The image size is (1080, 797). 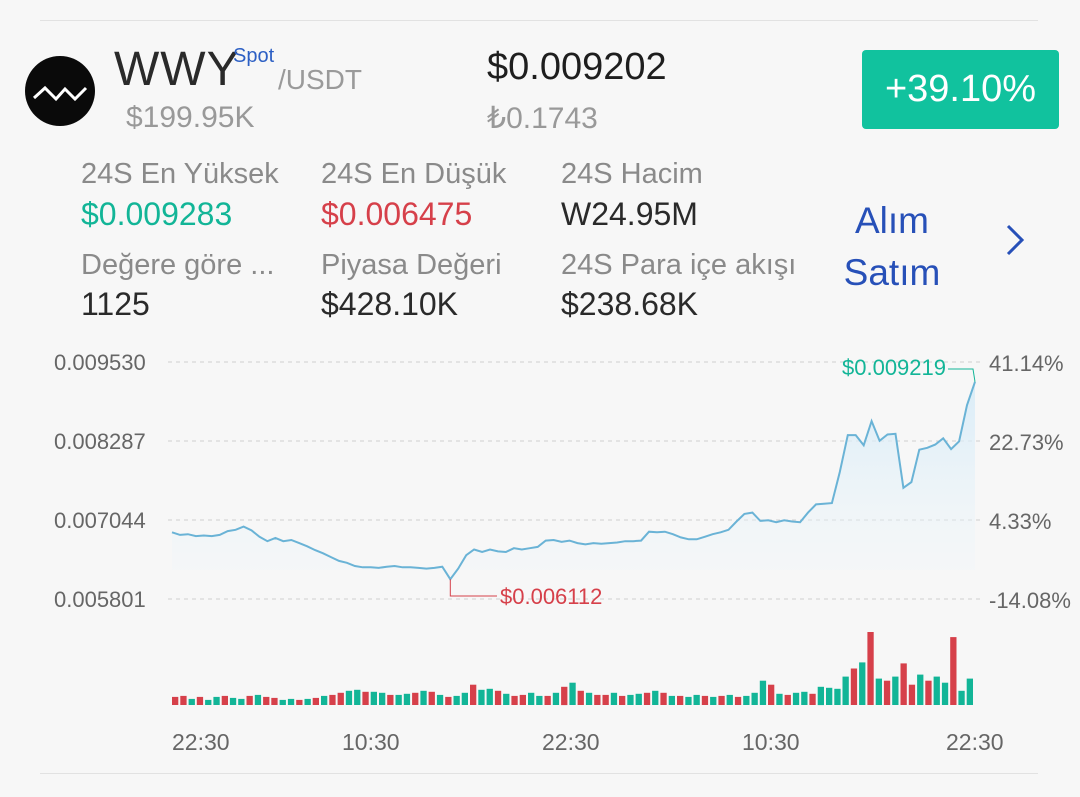 I want to click on stat-value-market-cap: $428.10K, so click(x=390, y=304).